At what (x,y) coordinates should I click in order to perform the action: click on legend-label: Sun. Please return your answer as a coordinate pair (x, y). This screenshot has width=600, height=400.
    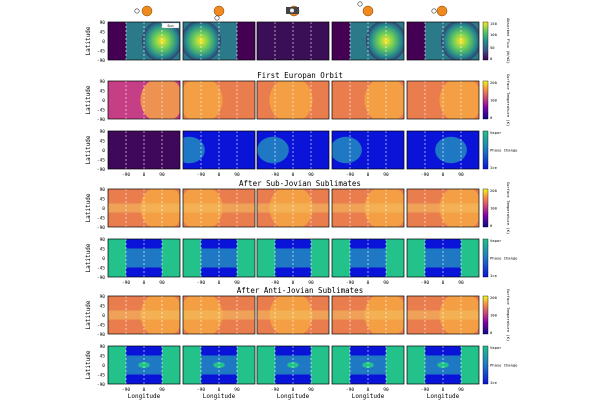
    Looking at the image, I should click on (170, 26).